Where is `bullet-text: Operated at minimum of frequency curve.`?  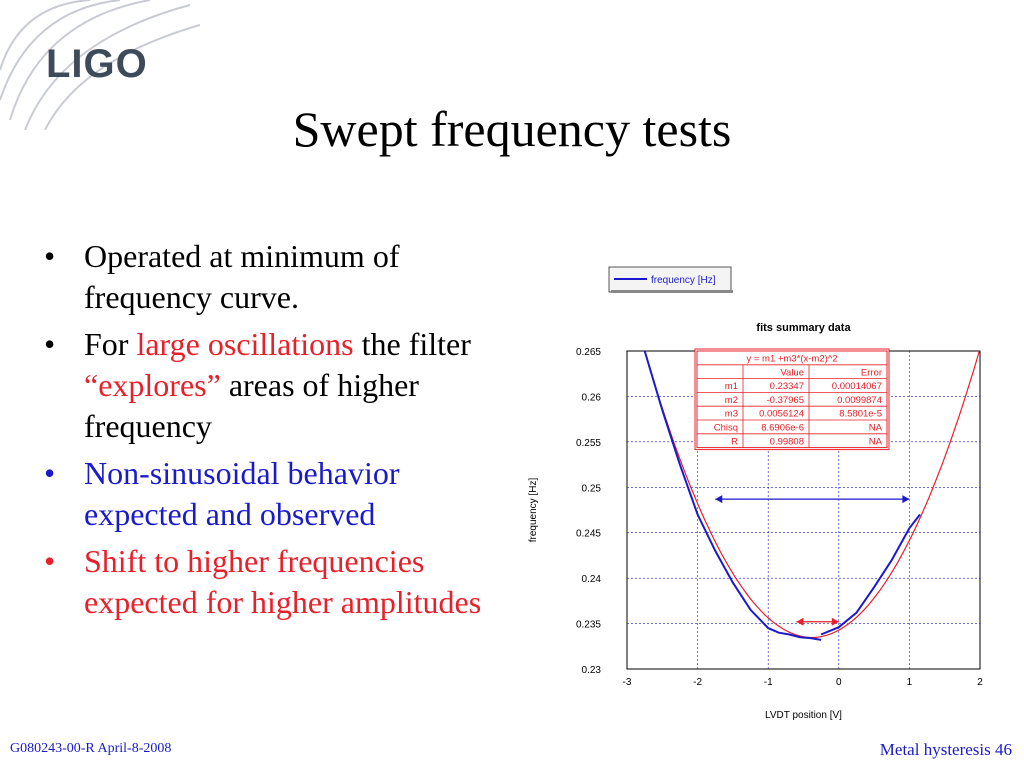 bullet-text: Operated at minimum of frequency curve. is located at coordinates (242, 276).